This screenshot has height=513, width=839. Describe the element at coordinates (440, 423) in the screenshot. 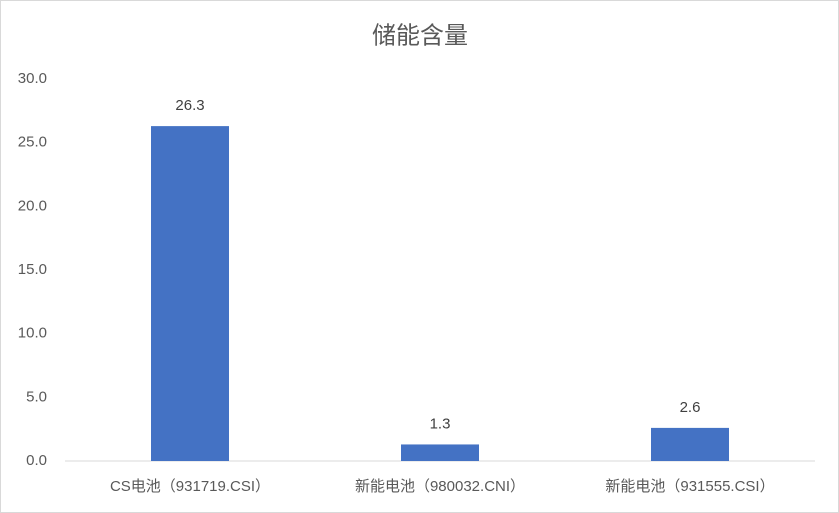

I see `data-label: 1.3` at that location.